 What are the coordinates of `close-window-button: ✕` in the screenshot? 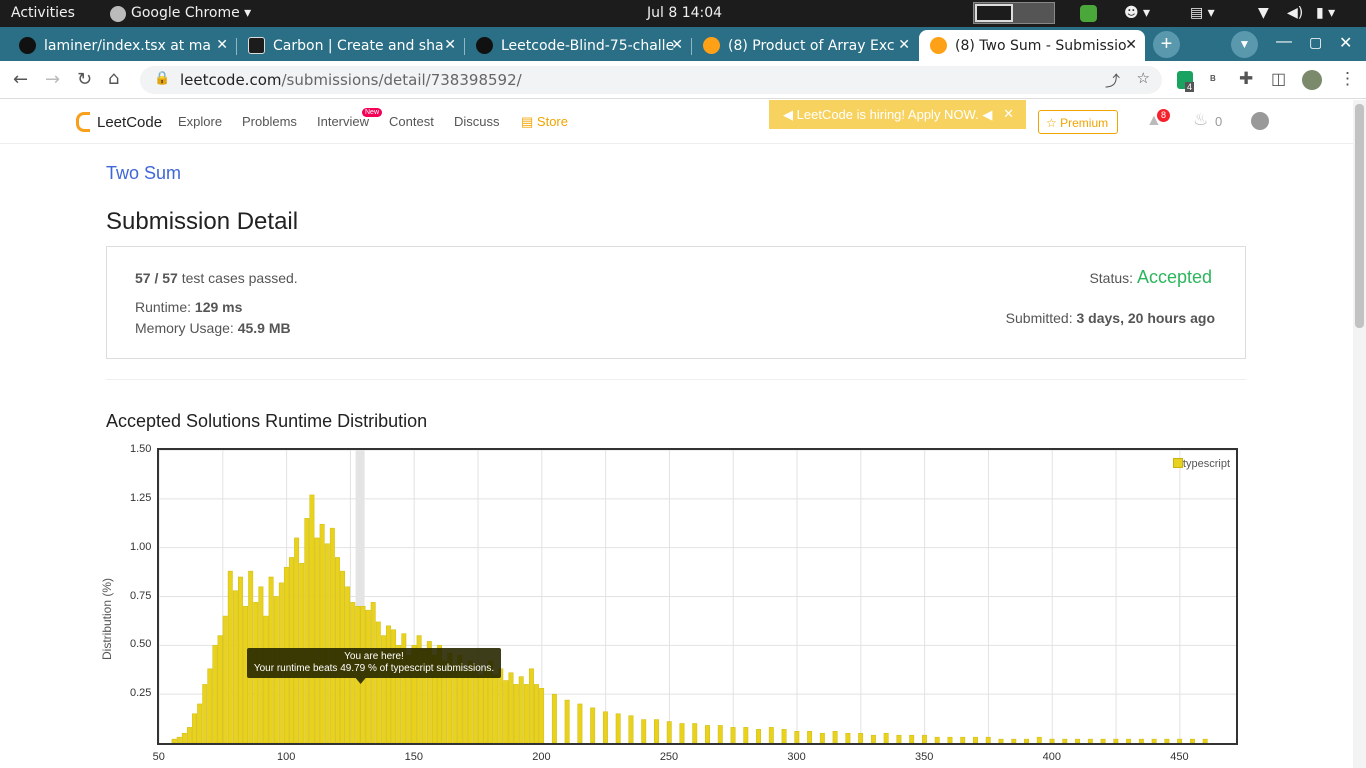 It's located at (1346, 43).